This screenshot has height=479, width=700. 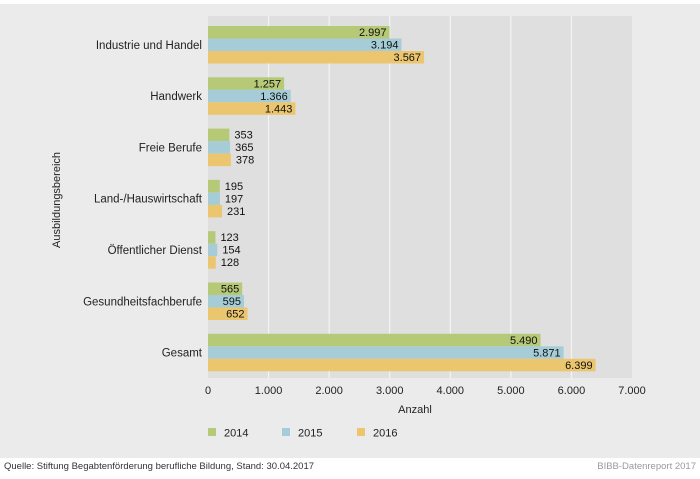 What do you see at coordinates (235, 315) in the screenshot?
I see `data-label: 652` at bounding box center [235, 315].